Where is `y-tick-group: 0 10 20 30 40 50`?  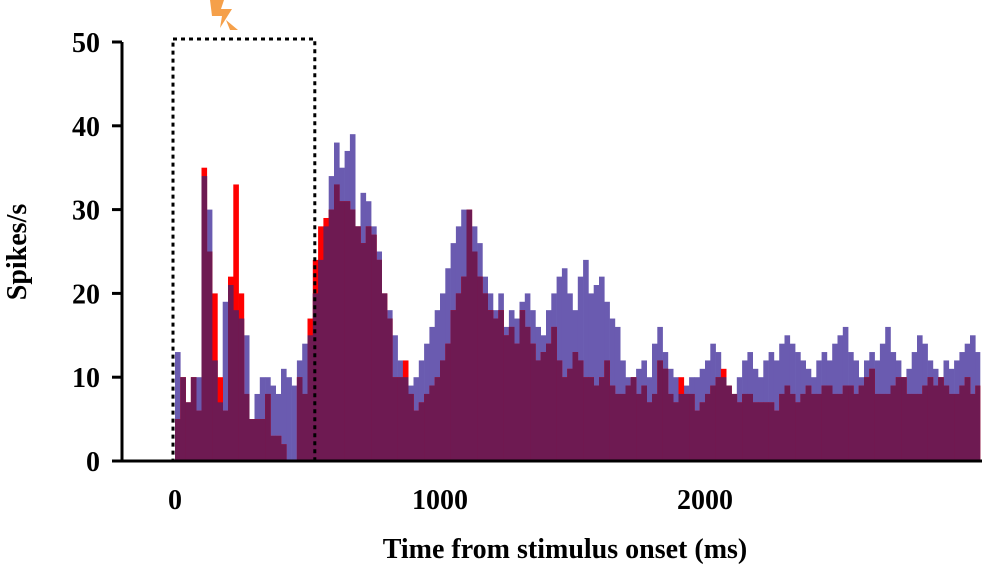 y-tick-group: 0 10 20 30 40 50 is located at coordinates (97, 253).